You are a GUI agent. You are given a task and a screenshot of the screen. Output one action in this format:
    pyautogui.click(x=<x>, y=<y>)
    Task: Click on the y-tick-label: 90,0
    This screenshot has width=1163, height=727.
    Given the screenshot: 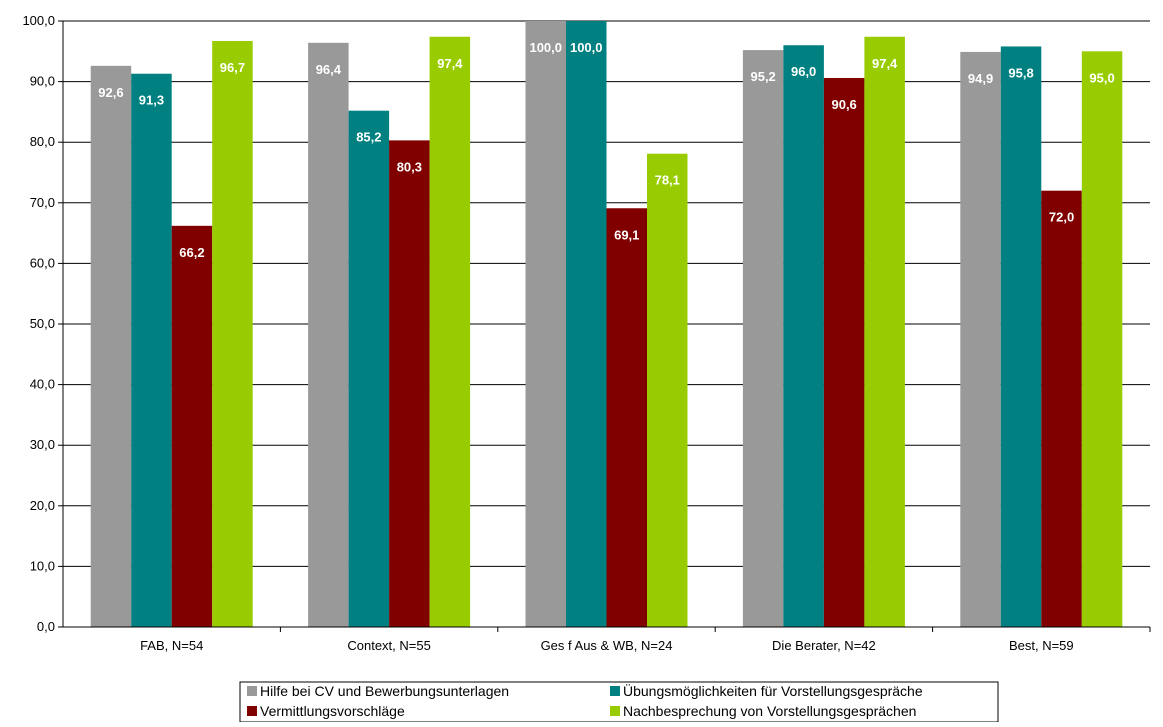 What is the action you would take?
    pyautogui.click(x=42, y=81)
    